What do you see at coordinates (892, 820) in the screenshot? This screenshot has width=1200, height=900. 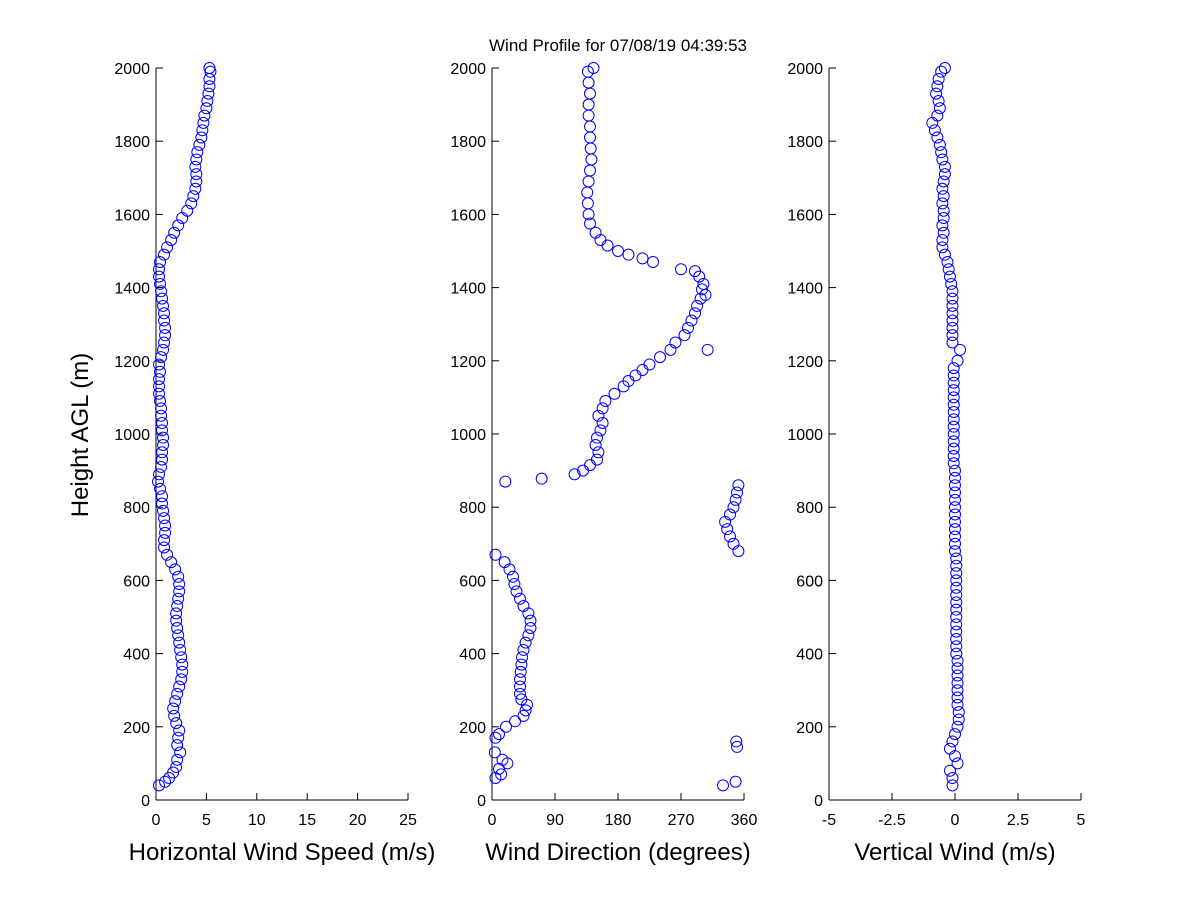 I see `x-tick-label: -2.5` at bounding box center [892, 820].